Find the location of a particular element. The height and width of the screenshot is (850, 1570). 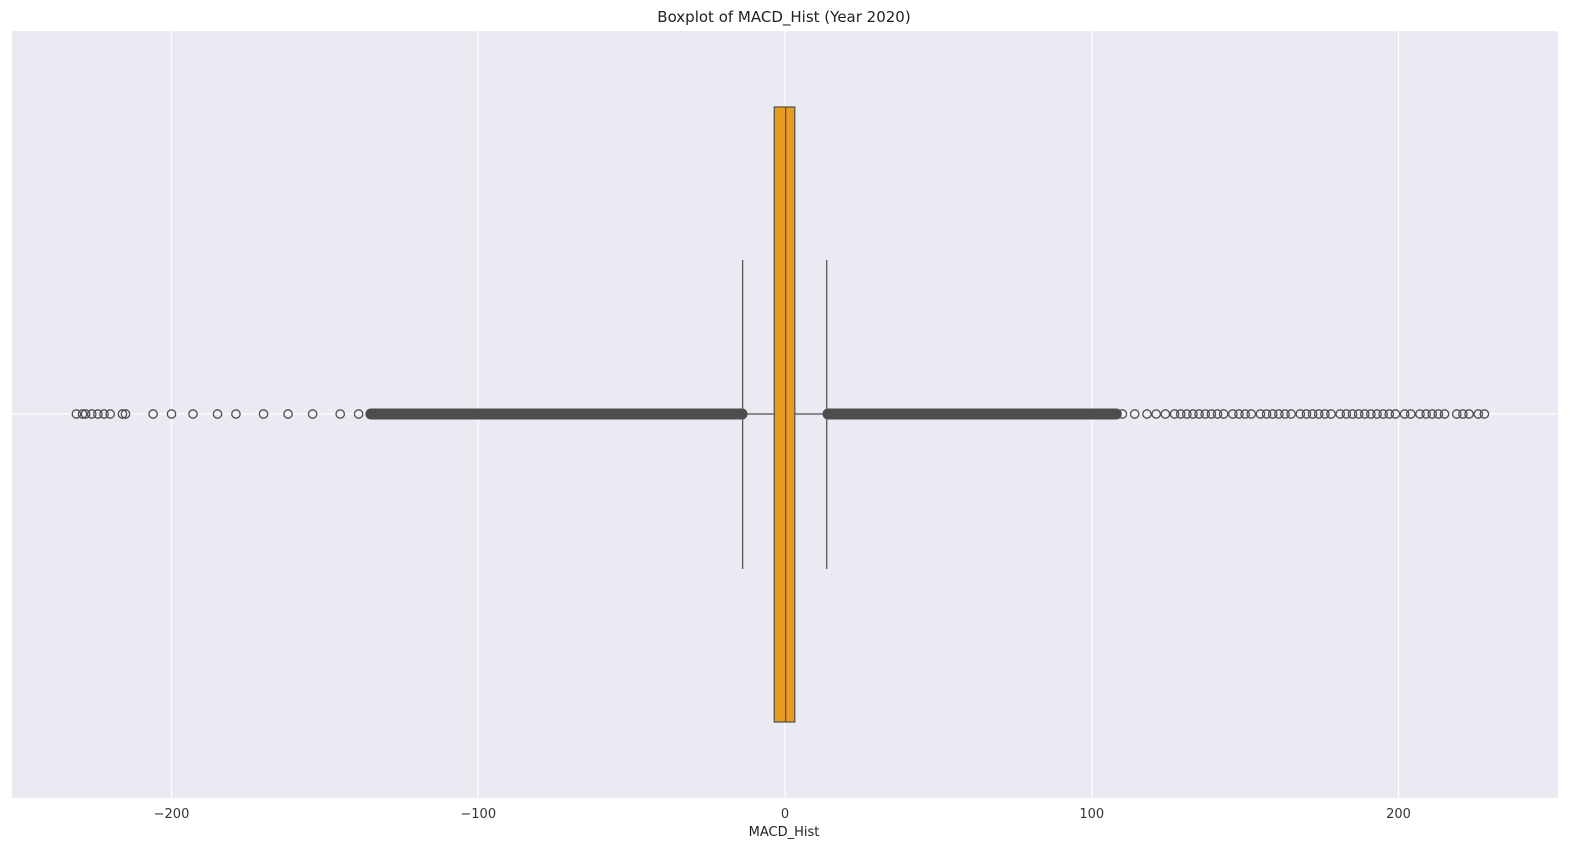

outlier-points is located at coordinates (780, 414).